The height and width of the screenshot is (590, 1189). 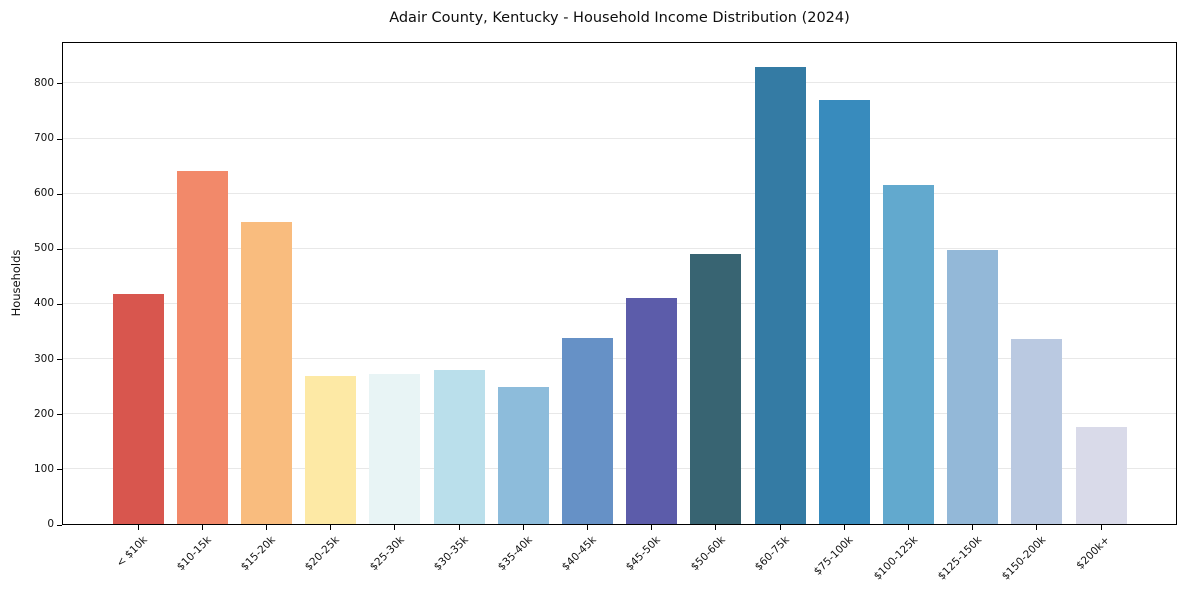 What do you see at coordinates (131, 552) in the screenshot?
I see `x-tick-label: < $10k` at bounding box center [131, 552].